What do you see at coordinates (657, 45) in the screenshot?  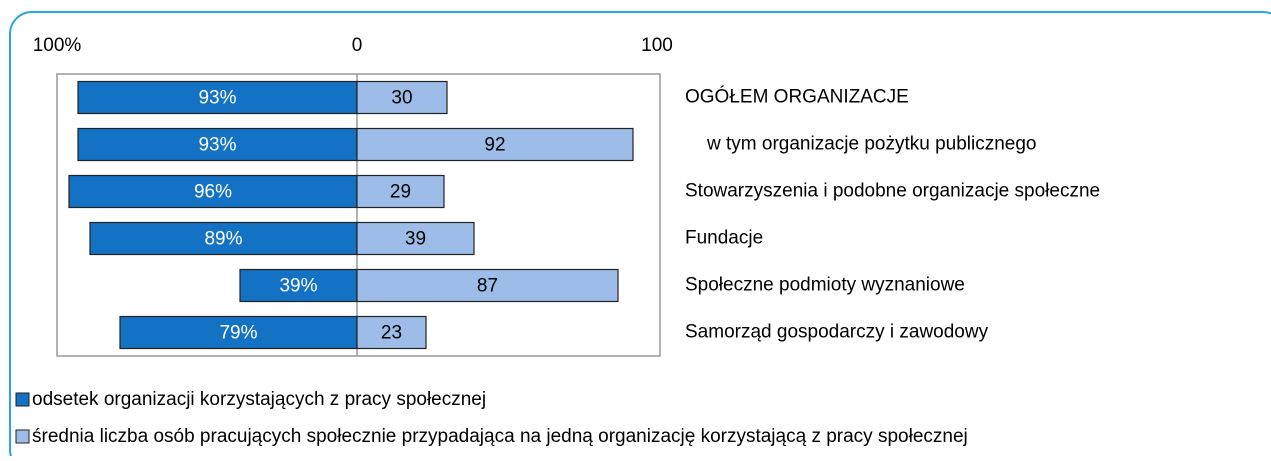 I see `x-tick-label: 100` at bounding box center [657, 45].